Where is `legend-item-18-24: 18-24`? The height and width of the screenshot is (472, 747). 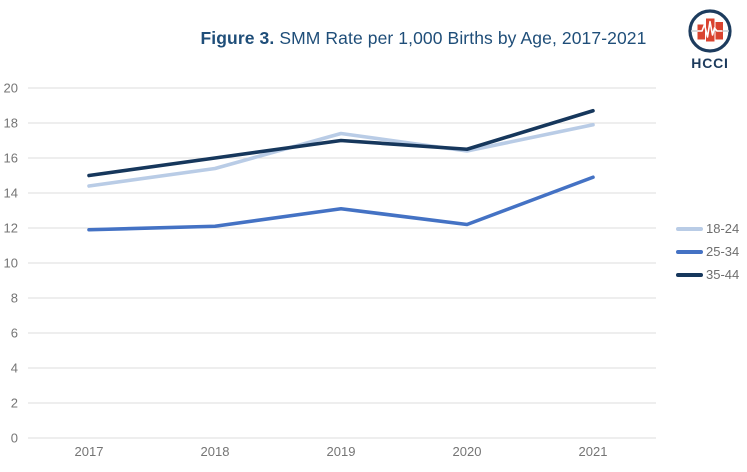 legend-item-18-24: 18-24 is located at coordinates (707, 229).